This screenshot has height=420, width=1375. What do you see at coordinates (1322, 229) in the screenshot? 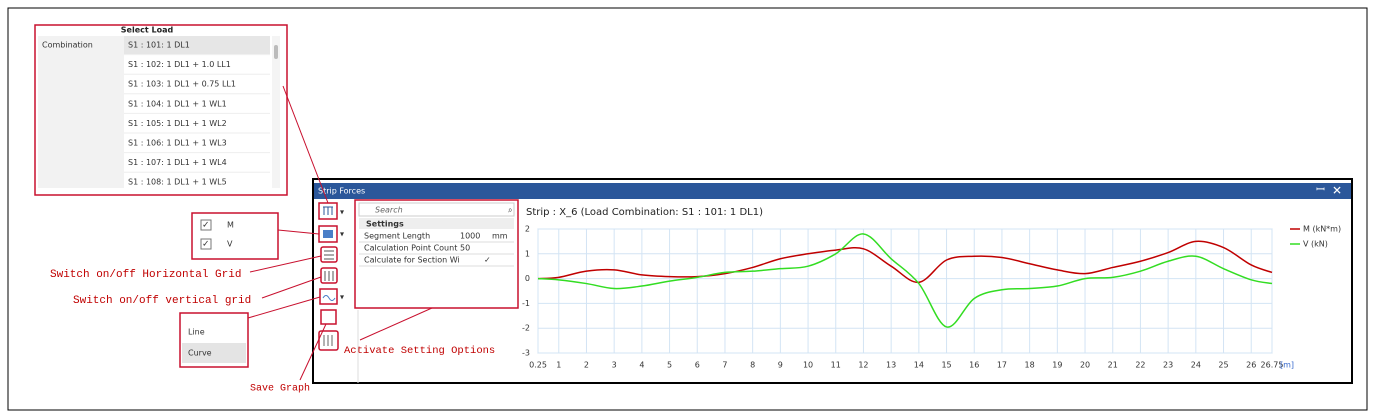
I see `legend-label: M (kN*m)` at bounding box center [1322, 229].